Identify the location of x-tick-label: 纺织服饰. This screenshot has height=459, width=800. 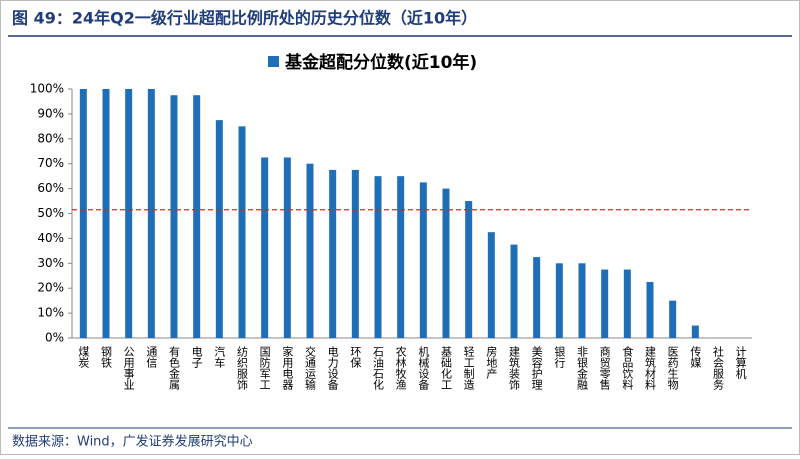
(242, 367).